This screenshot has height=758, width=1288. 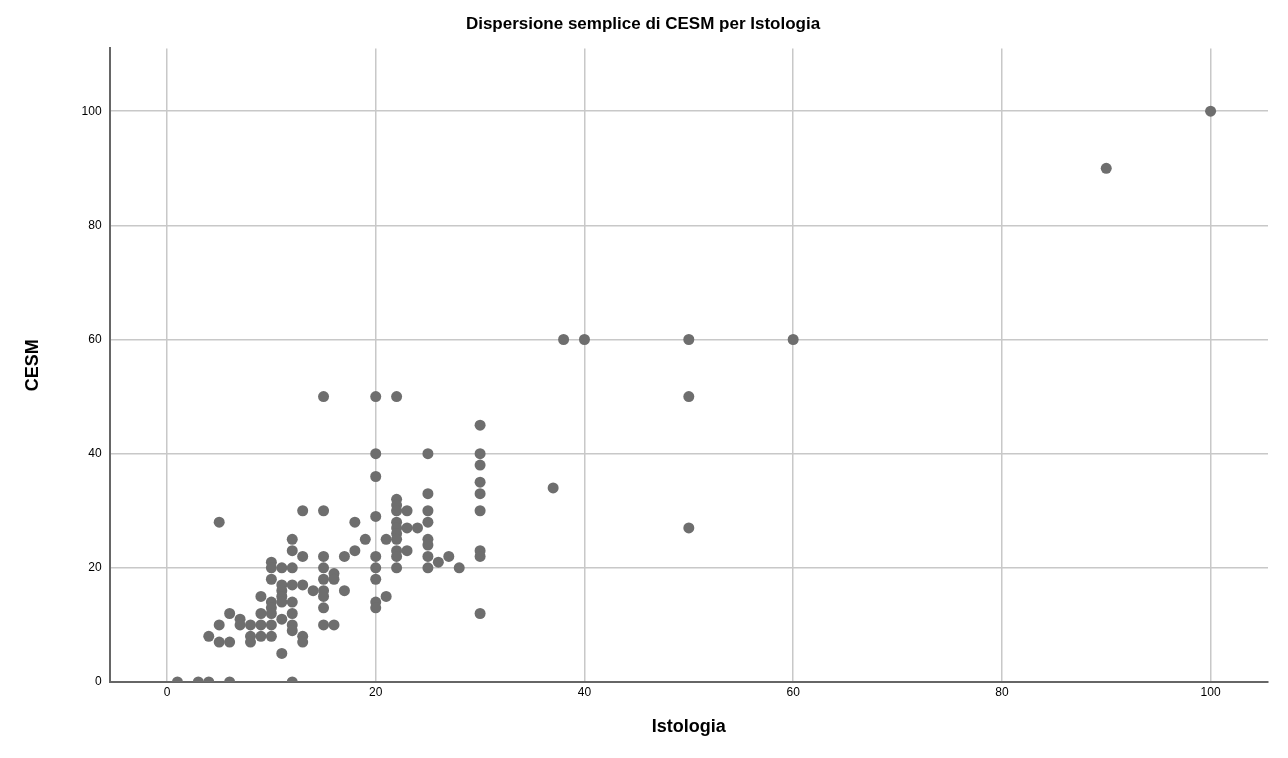 What do you see at coordinates (31, 365) in the screenshot?
I see `y-axis-title: CESM` at bounding box center [31, 365].